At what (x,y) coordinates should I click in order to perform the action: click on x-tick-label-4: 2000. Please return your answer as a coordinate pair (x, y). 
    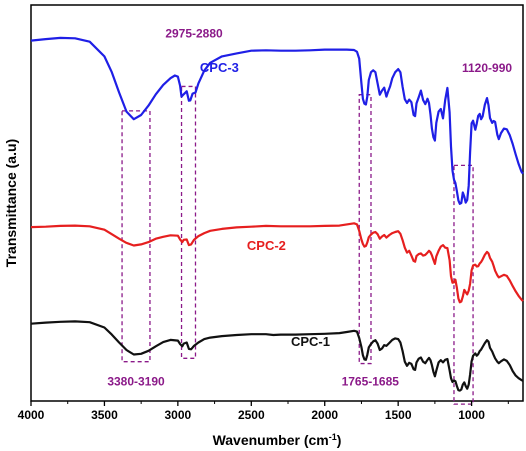
    Looking at the image, I should click on (324, 415).